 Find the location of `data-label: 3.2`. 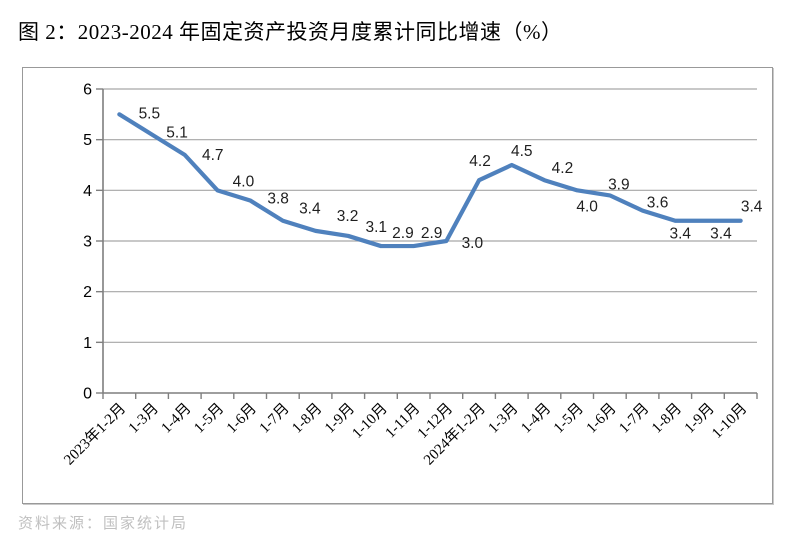

data-label: 3.2 is located at coordinates (348, 216).